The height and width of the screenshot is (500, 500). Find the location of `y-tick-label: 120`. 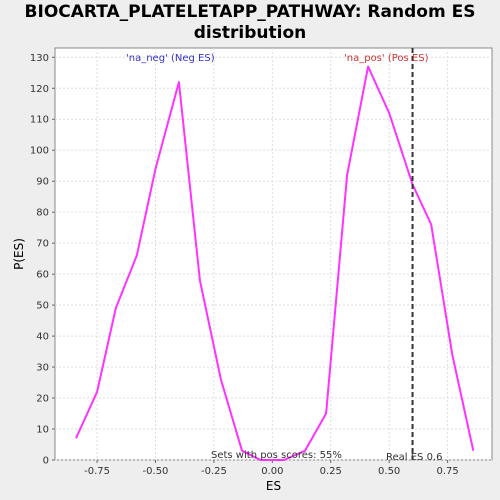

y-tick-label: 120 is located at coordinates (39, 89).